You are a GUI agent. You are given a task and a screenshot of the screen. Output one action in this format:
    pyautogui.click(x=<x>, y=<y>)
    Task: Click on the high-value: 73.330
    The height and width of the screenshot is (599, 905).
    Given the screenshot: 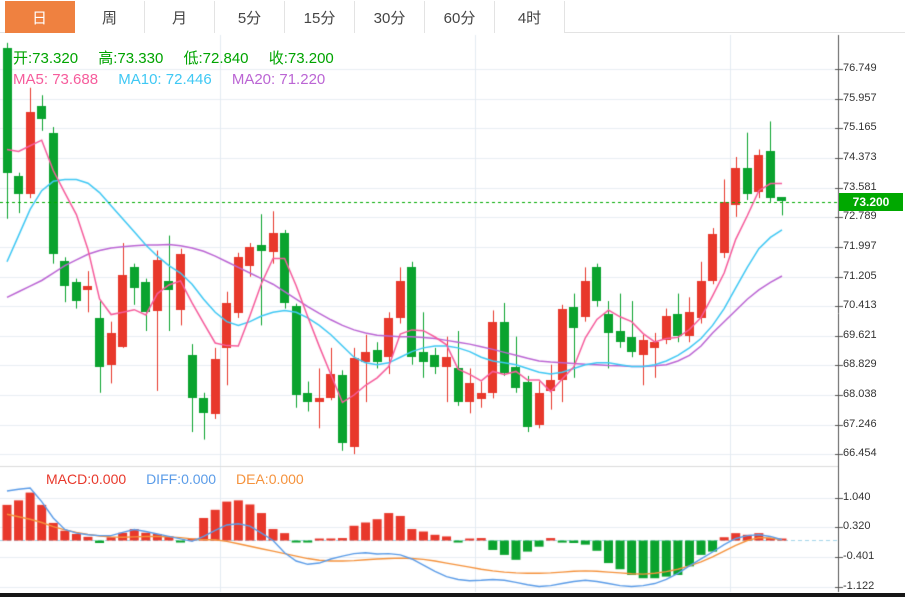 What is the action you would take?
    pyautogui.click(x=140, y=58)
    